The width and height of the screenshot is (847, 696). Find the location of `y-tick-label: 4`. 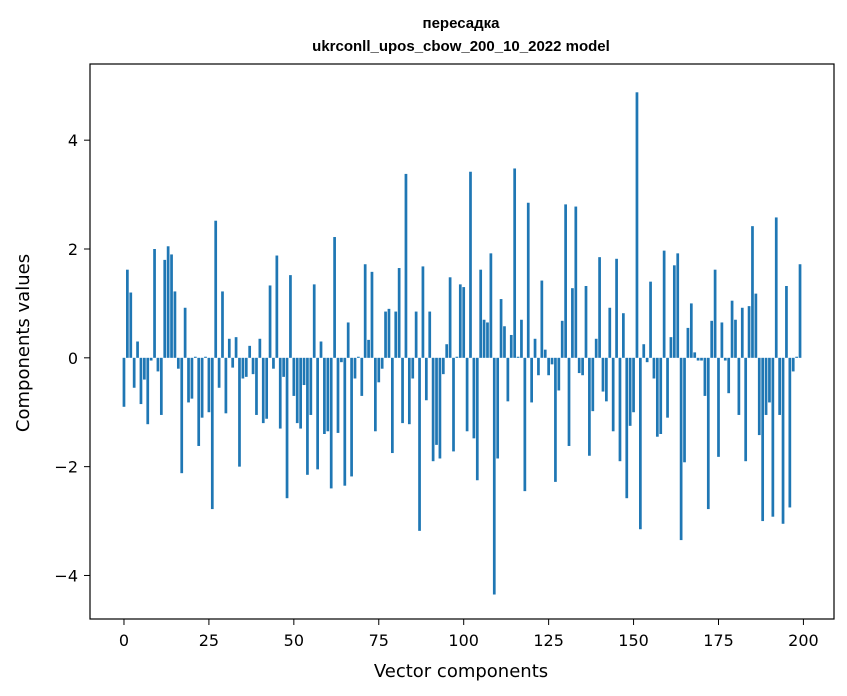

y-tick-label: 4 is located at coordinates (73, 140).